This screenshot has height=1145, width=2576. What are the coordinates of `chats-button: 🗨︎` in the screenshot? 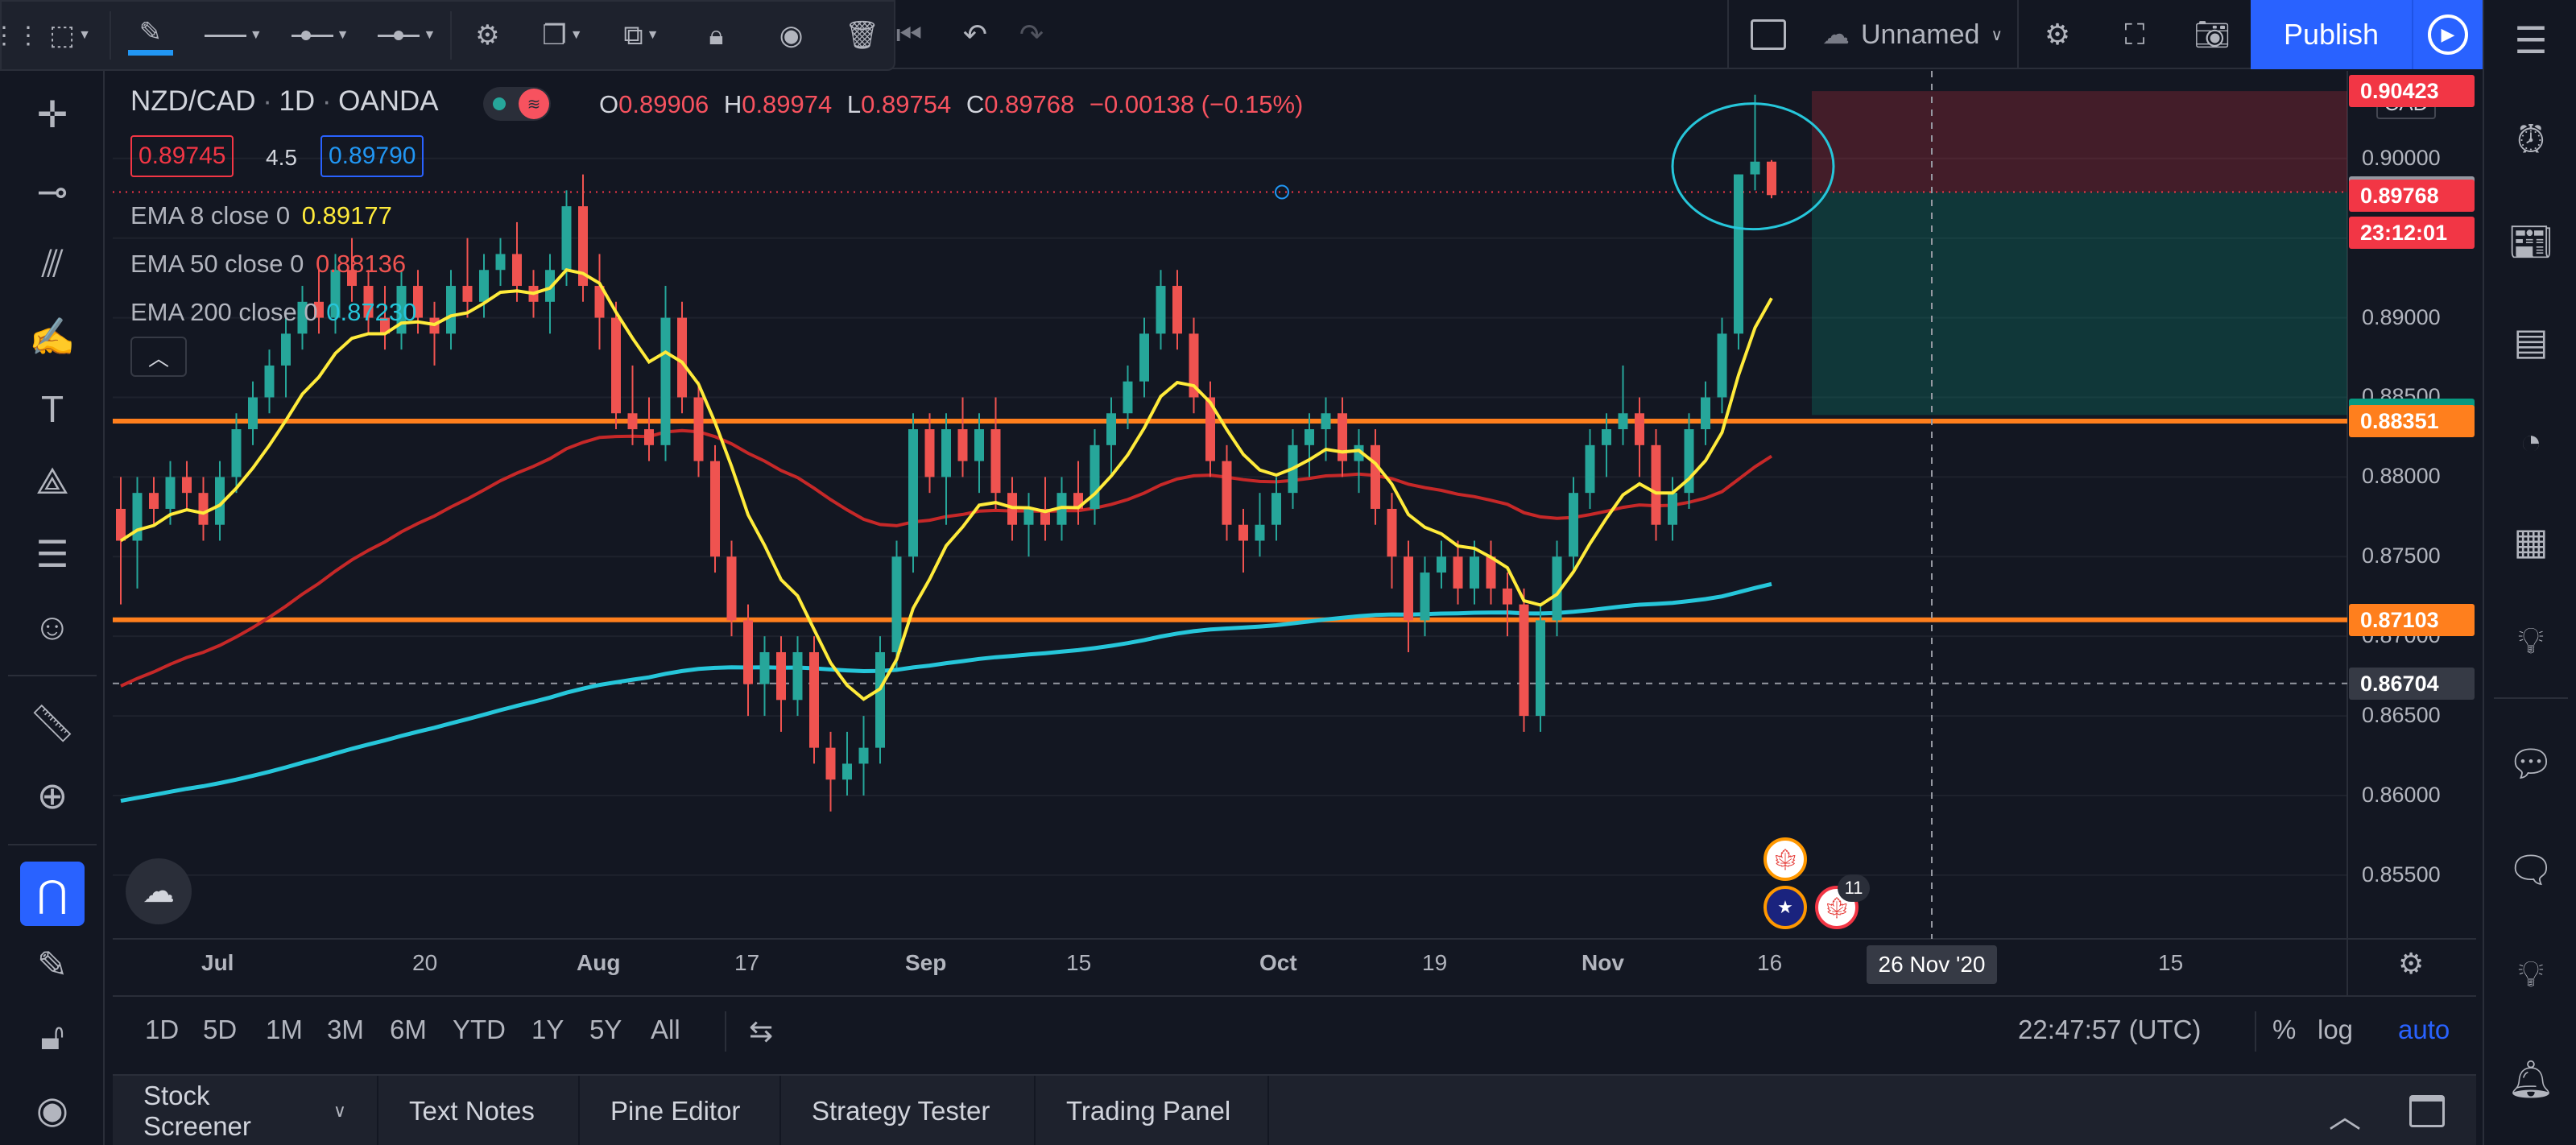 It's located at (2531, 869).